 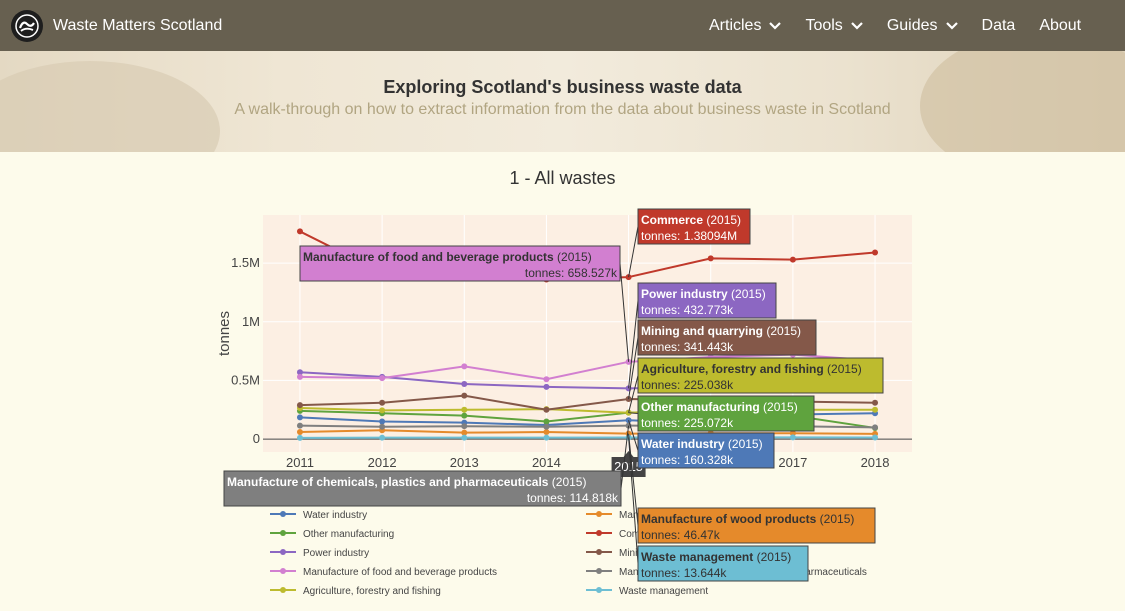 I want to click on tooltip-series-name: Agriculture, forestry and fishing, so click(x=732, y=369).